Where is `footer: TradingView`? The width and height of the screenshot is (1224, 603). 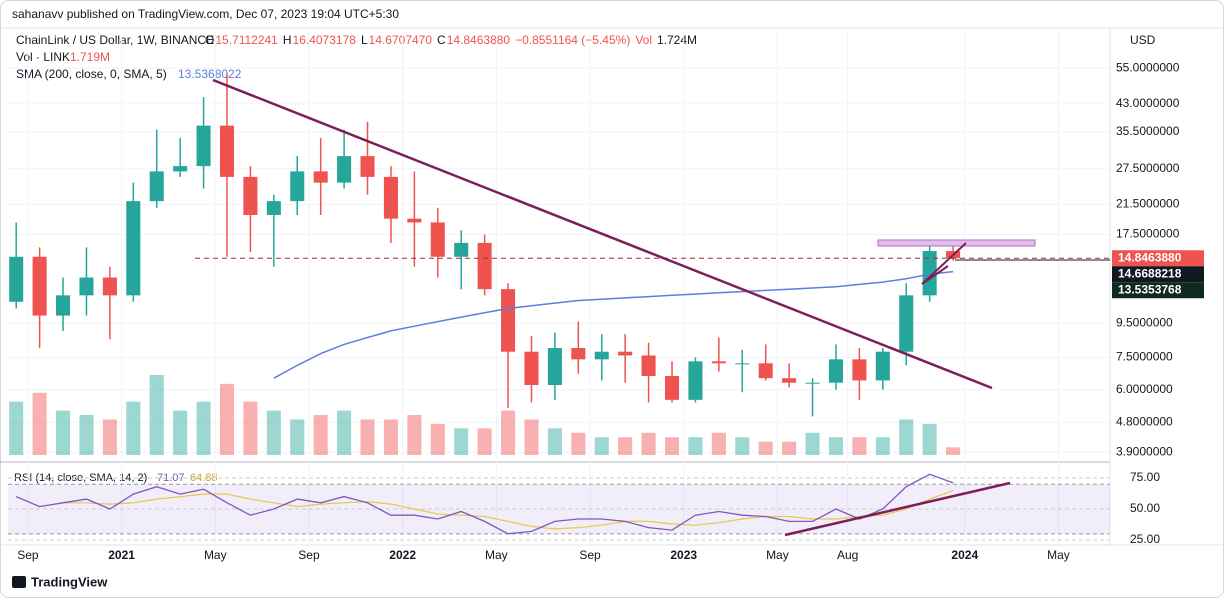 footer: TradingView is located at coordinates (69, 581).